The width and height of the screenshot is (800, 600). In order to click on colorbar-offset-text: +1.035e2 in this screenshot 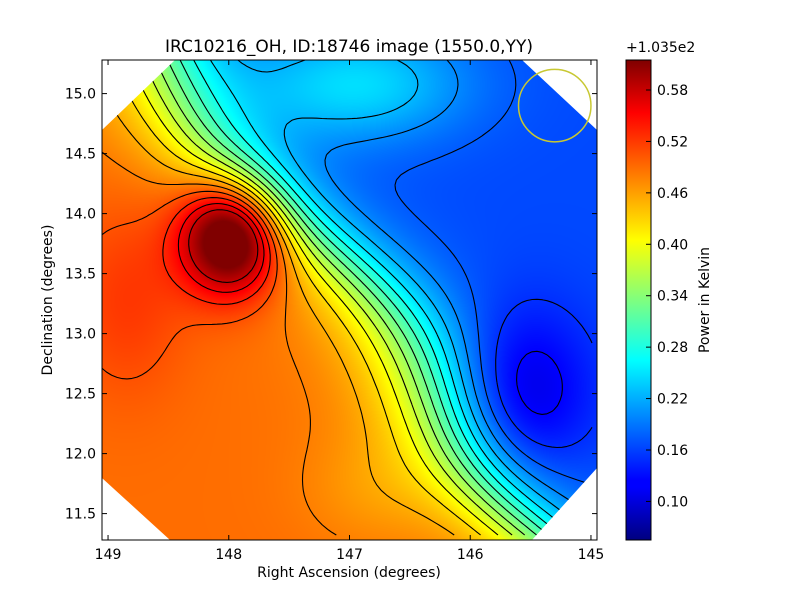, I will do `click(660, 48)`.